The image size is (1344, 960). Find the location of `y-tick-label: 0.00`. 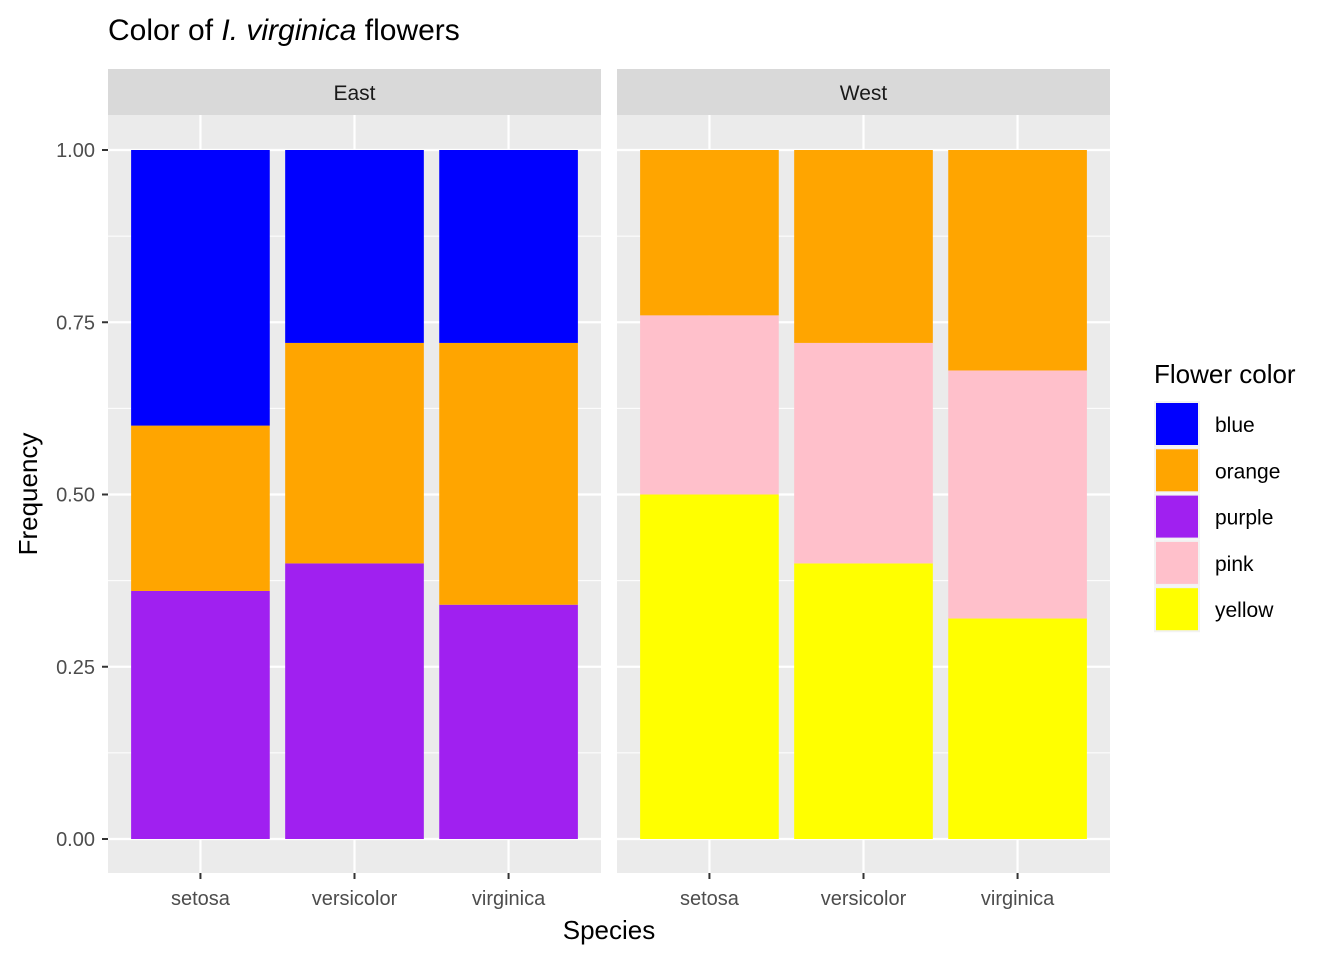

y-tick-label: 0.00 is located at coordinates (75, 840).